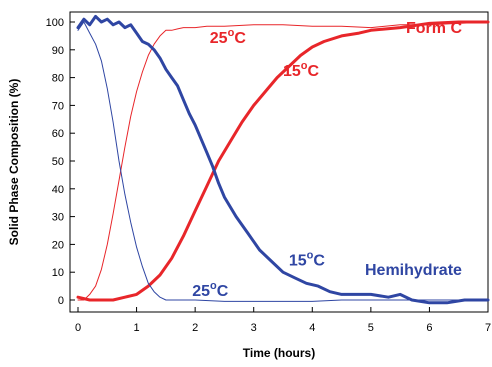  Describe the element at coordinates (14, 162) in the screenshot. I see `y-axis-label: Solid Phase Composition (%)` at that location.